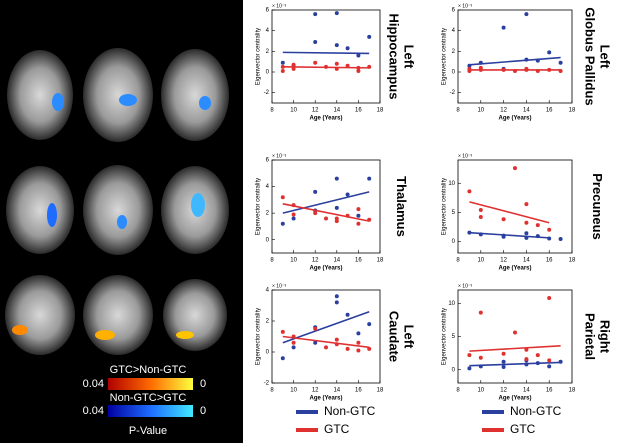 The width and height of the screenshot is (633, 448). What do you see at coordinates (268, 31) in the screenshot?
I see `y-tick-label: 4` at bounding box center [268, 31].